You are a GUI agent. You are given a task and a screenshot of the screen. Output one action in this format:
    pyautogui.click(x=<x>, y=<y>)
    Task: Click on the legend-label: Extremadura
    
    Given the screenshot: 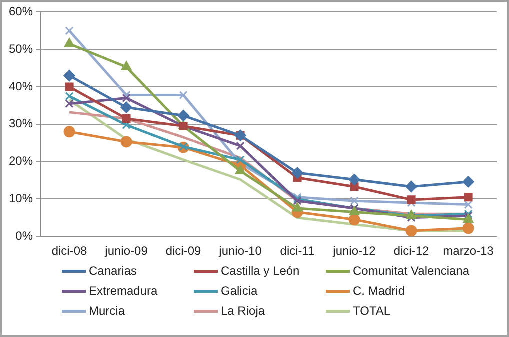 What is the action you would take?
    pyautogui.click(x=123, y=291)
    